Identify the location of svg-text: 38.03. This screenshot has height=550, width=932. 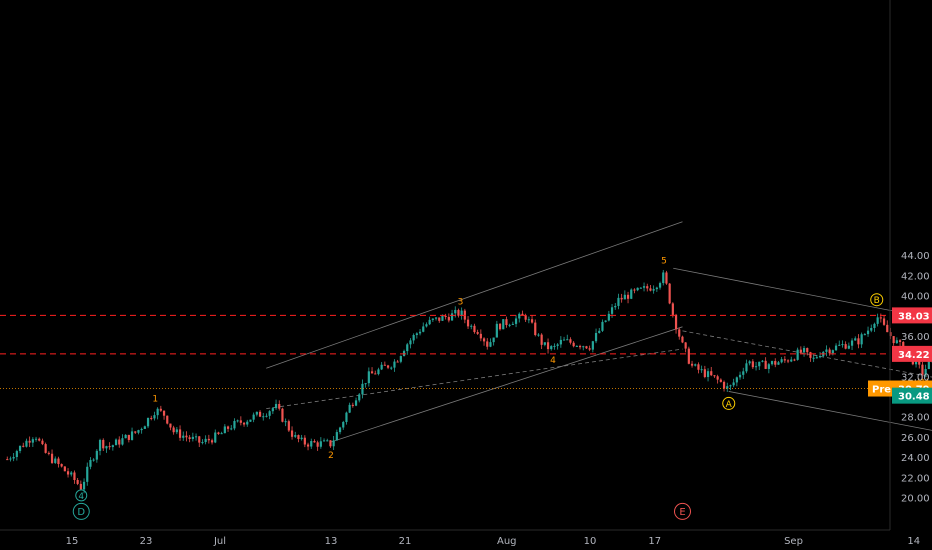
(914, 316).